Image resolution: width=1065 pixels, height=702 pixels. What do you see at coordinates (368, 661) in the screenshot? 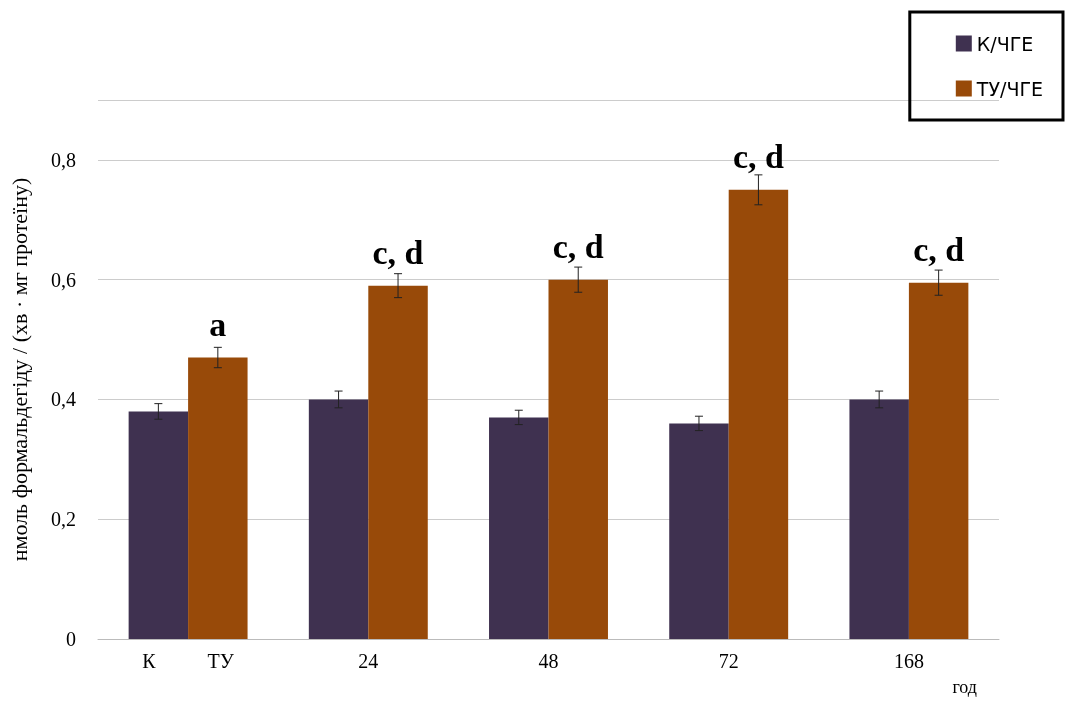
I see `x-tick-label: 24` at bounding box center [368, 661].